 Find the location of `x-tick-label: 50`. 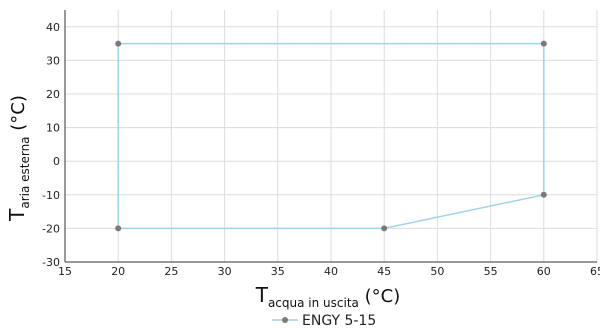

x-tick-label: 50 is located at coordinates (437, 271).